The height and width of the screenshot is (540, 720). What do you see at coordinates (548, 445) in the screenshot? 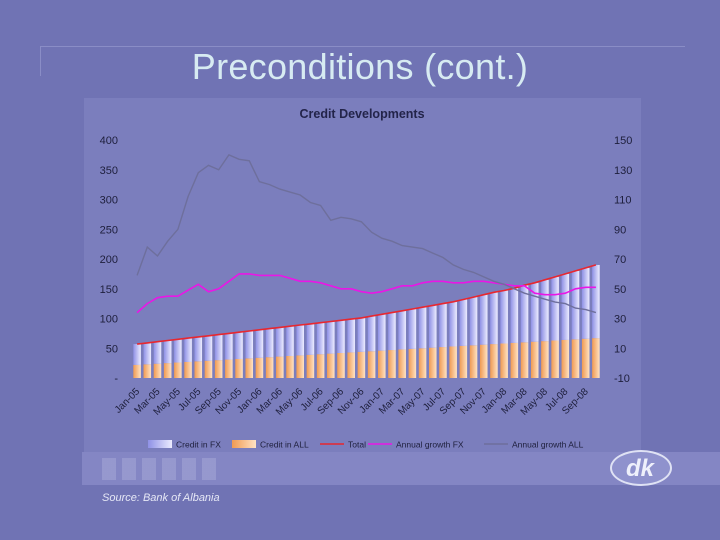
I see `legend-label-annual-growth-all: Annual growth ALL` at bounding box center [548, 445].